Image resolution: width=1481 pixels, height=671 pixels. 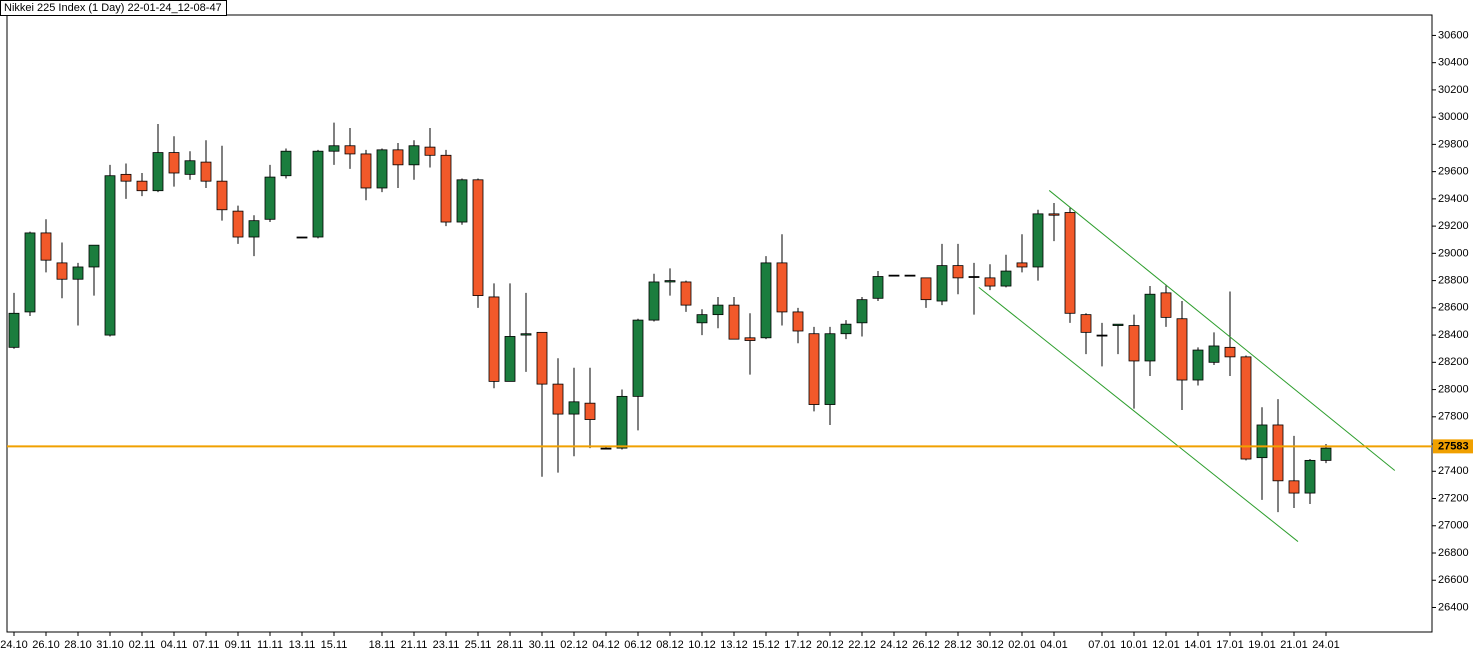 I want to click on y-tick-label: 30000, so click(x=1453, y=117).